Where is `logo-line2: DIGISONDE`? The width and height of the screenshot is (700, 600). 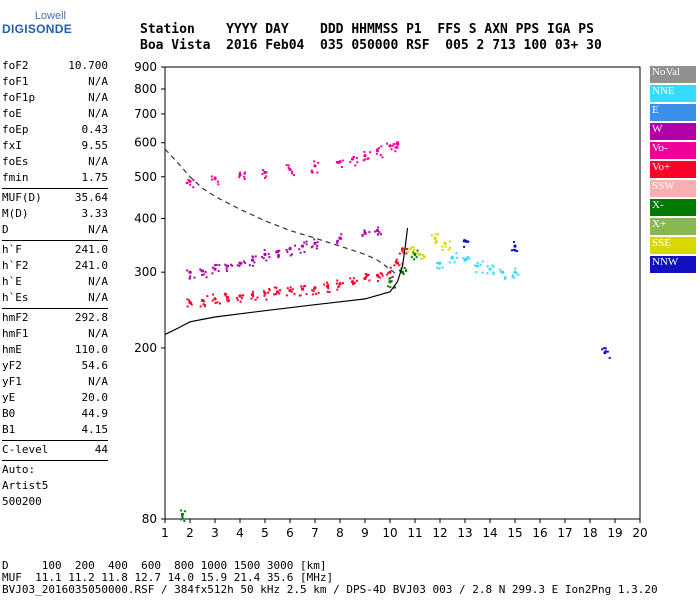 logo-line2: DIGISONDE is located at coordinates (37, 29).